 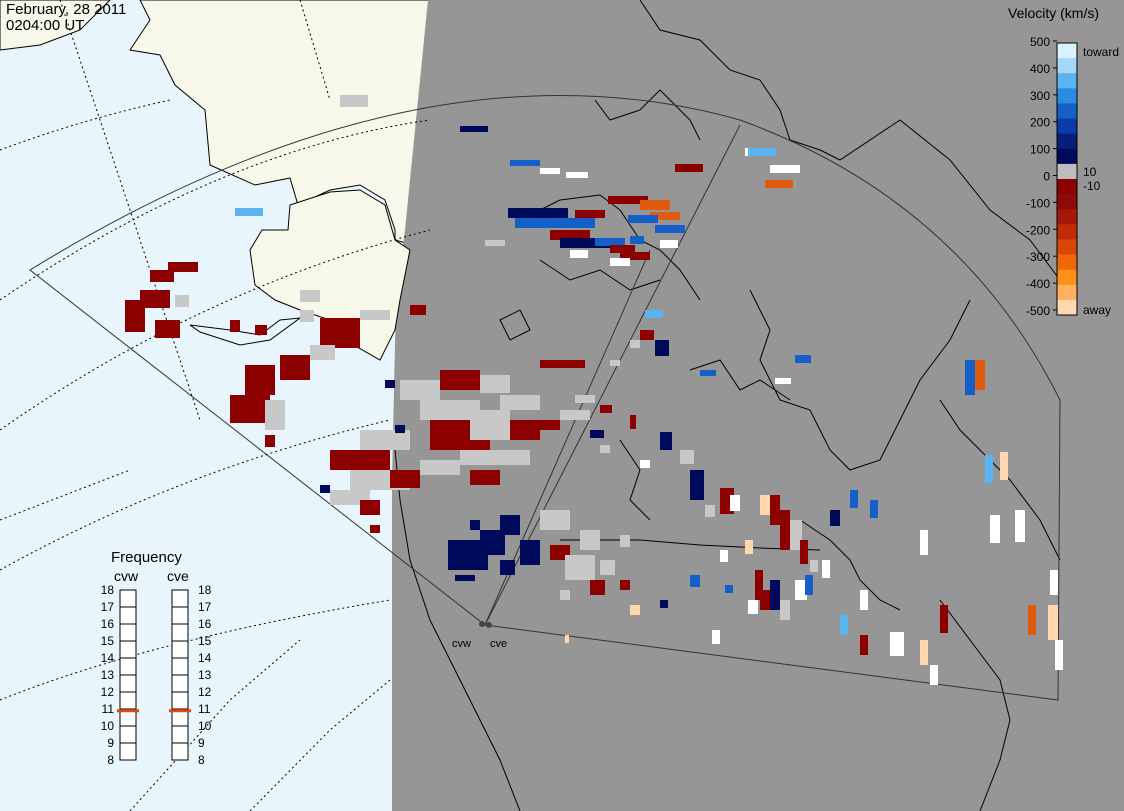 What do you see at coordinates (120, 675) in the screenshot?
I see `frequency-scale-cvw: 18 17 16 15 14 13 12 11 10 9 8` at bounding box center [120, 675].